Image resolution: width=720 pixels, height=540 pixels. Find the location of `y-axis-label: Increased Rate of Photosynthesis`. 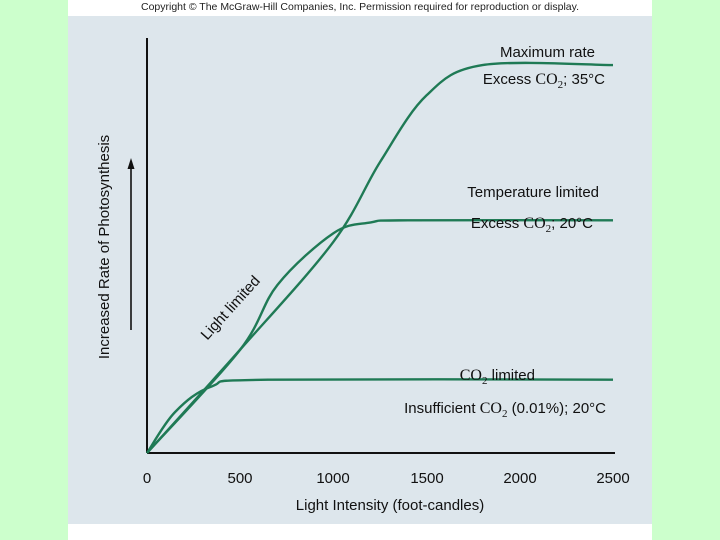

y-axis-label: Increased Rate of Photosynthesis is located at coordinates (104, 247).